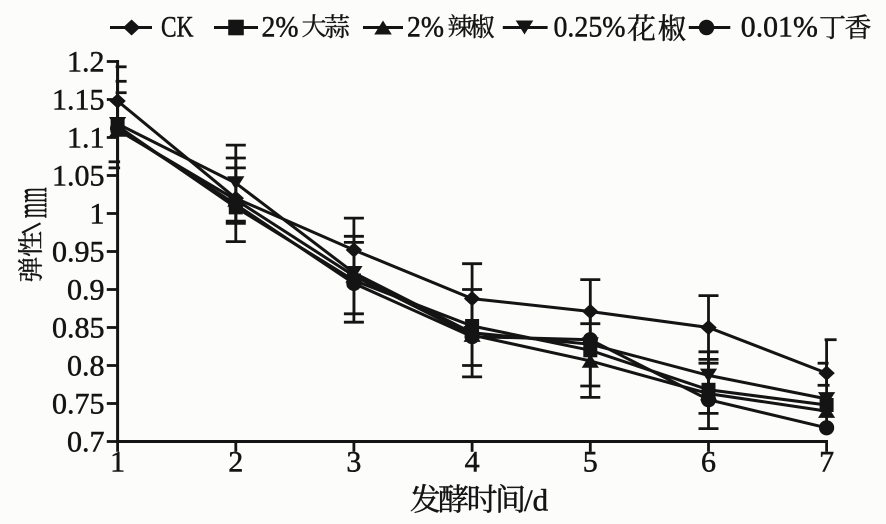 This screenshot has height=524, width=886. Describe the element at coordinates (826, 462) in the screenshot. I see `svg-text: 7` at that location.